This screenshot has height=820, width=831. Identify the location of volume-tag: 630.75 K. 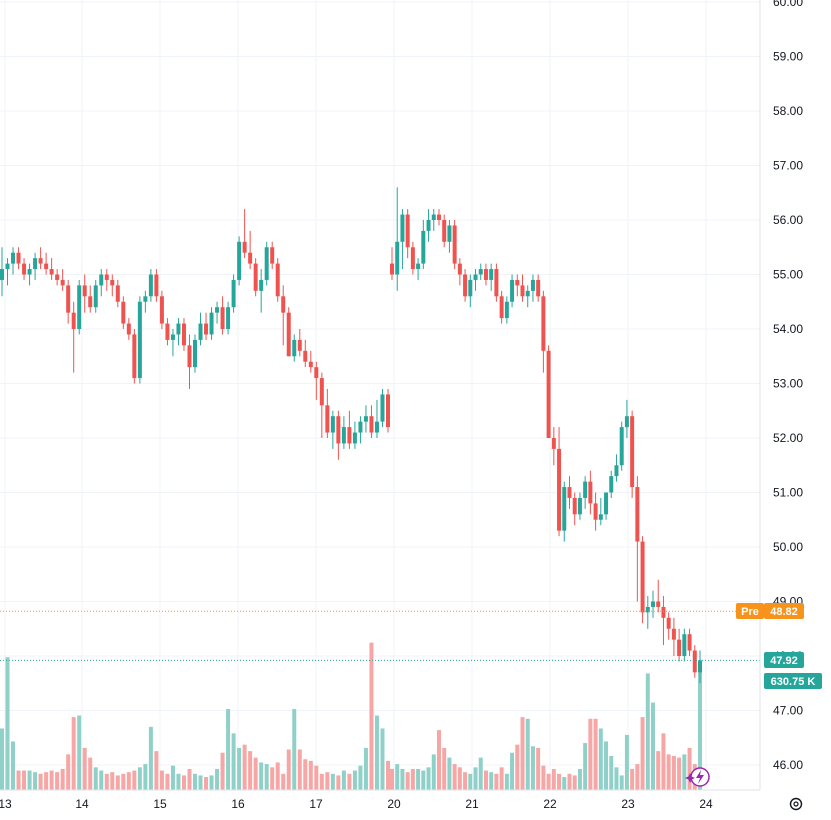
(793, 681).